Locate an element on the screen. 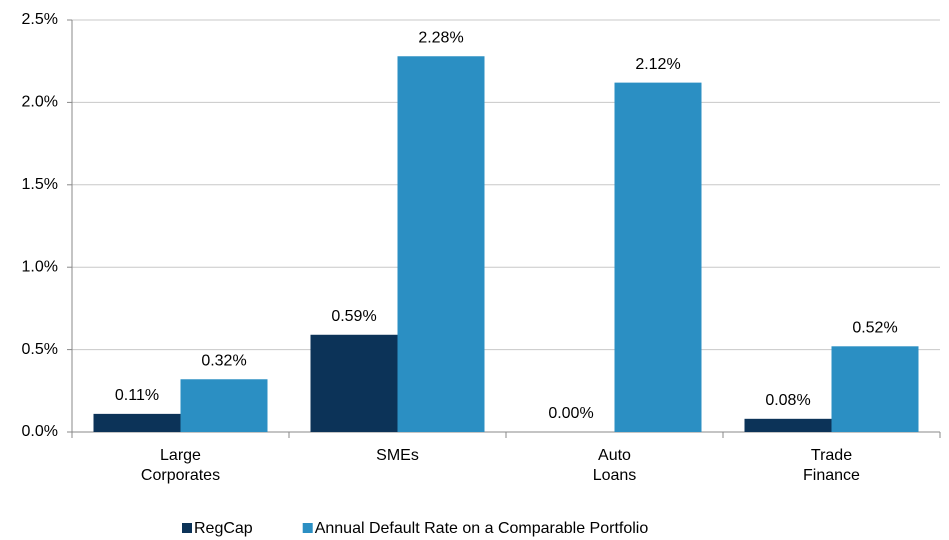  legend-label: RegCap is located at coordinates (223, 528).